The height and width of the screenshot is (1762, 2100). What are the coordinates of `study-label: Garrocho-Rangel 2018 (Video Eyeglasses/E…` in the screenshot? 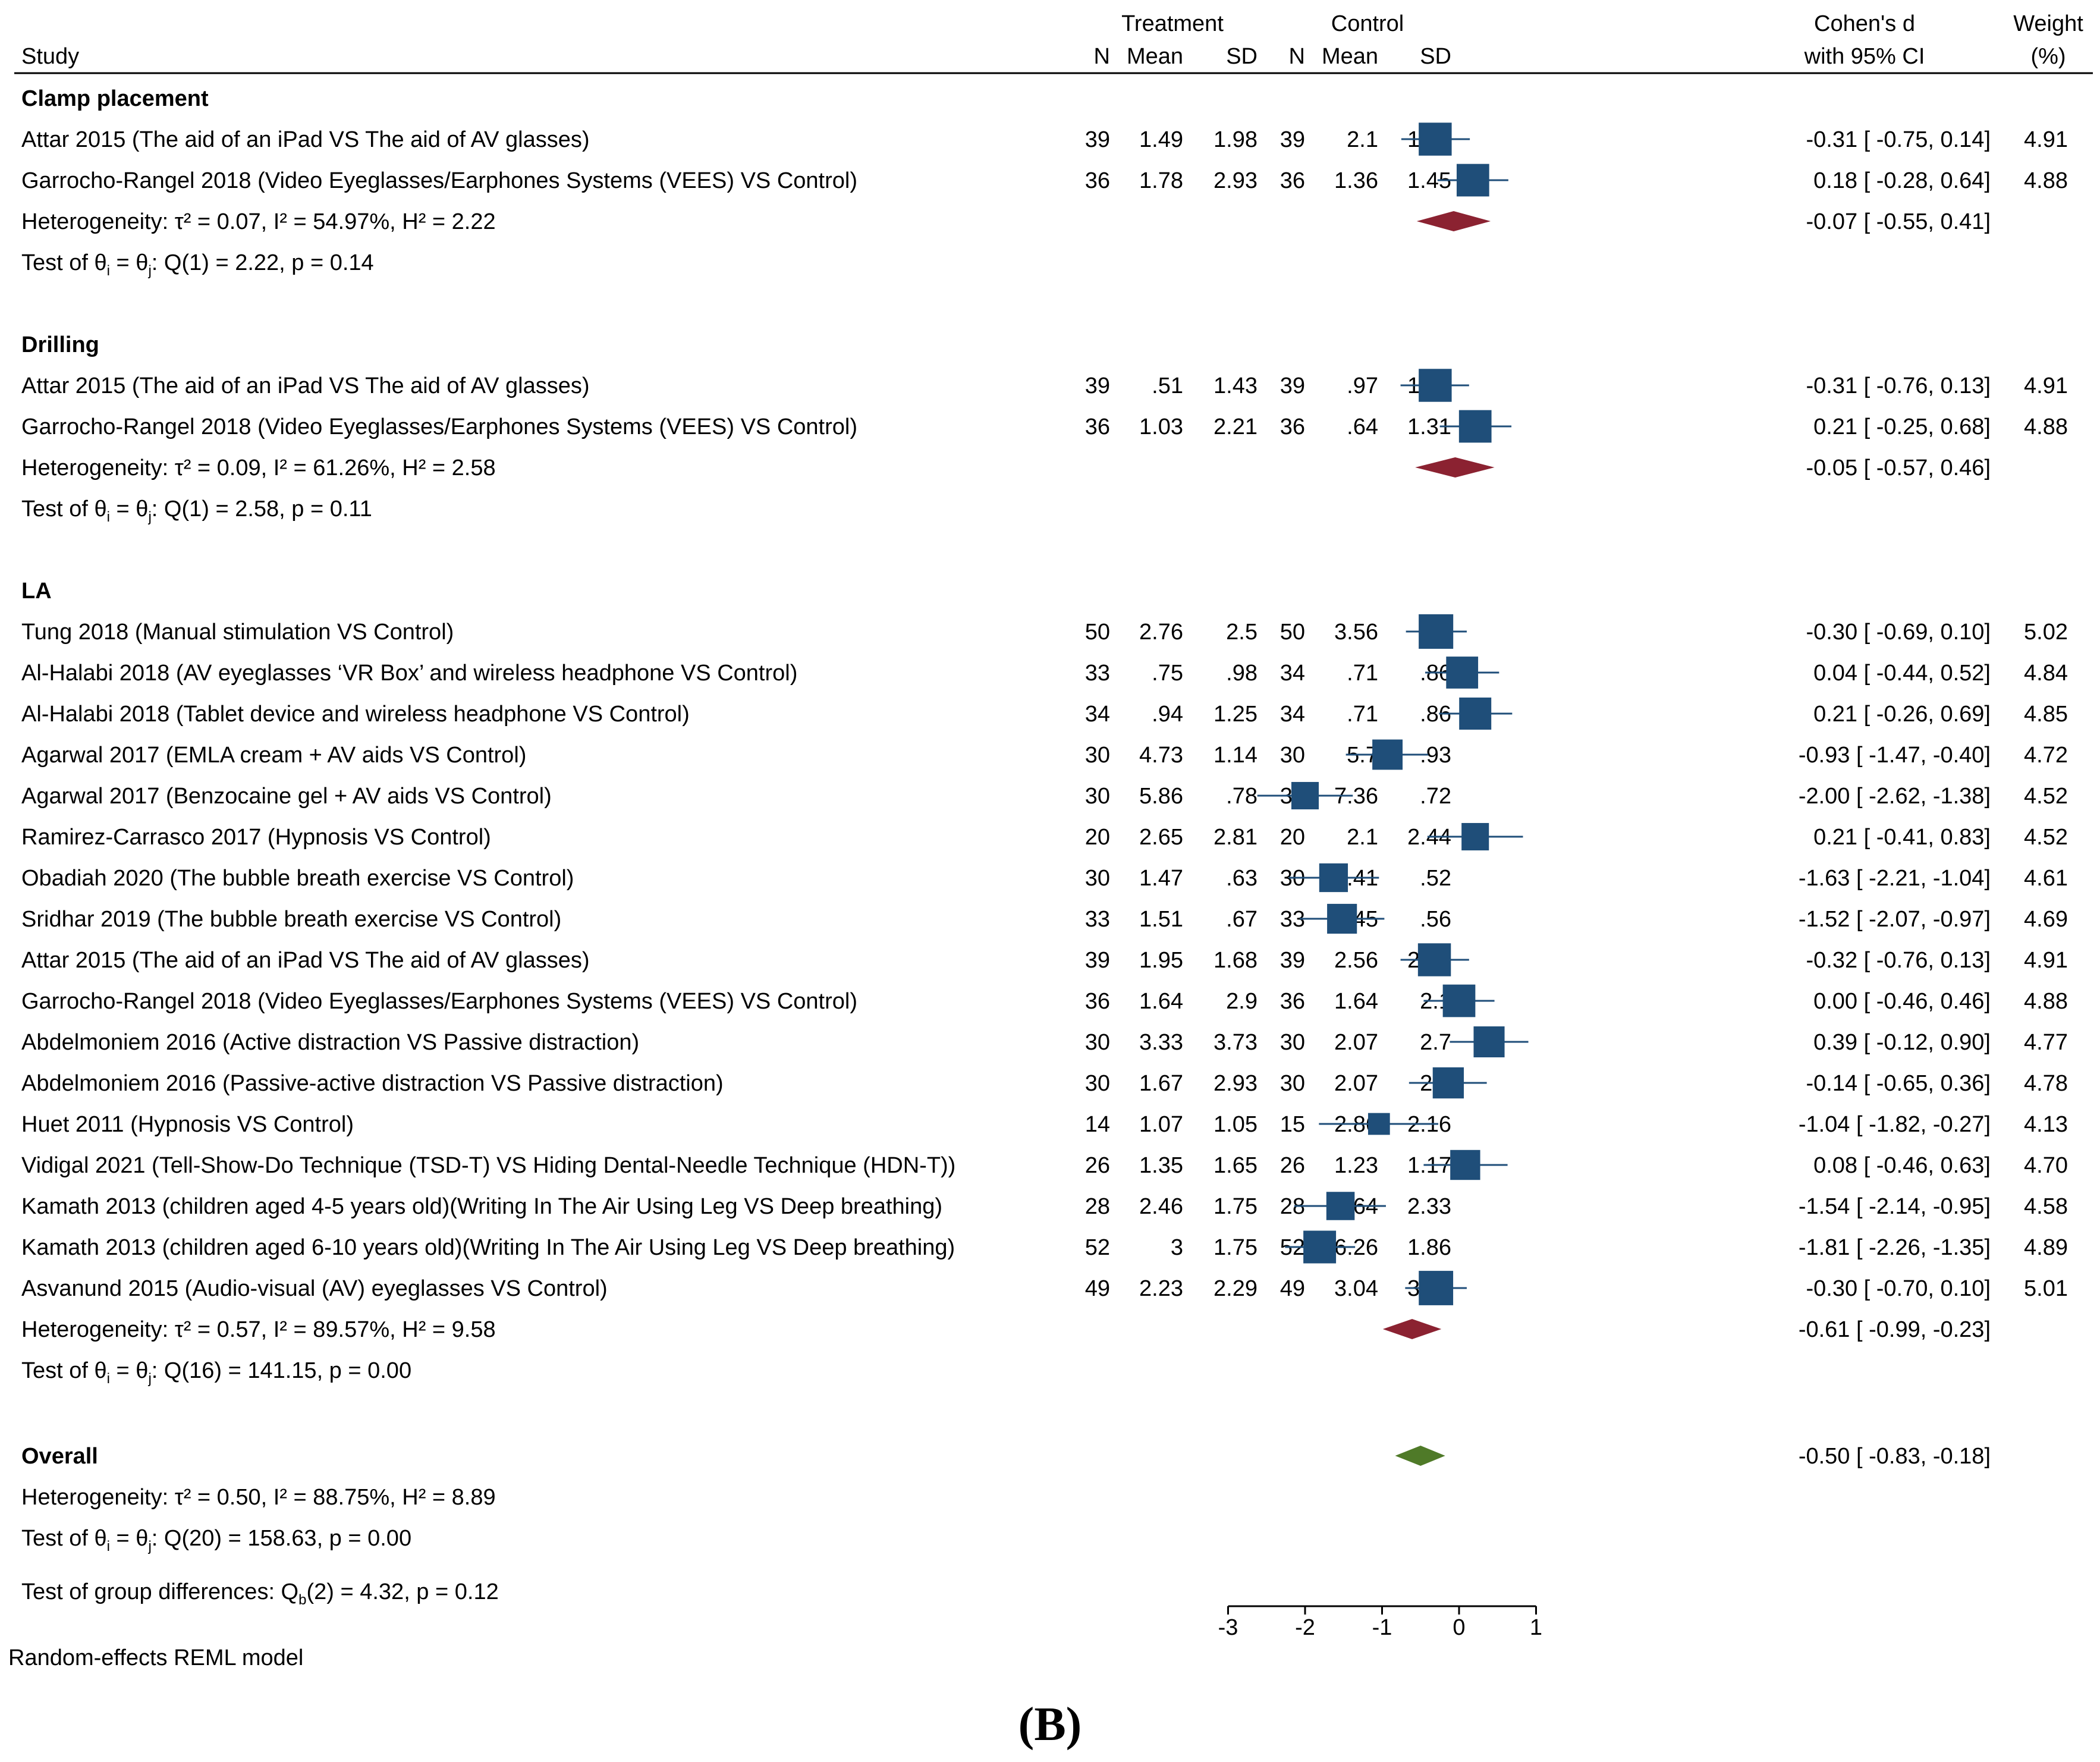 It's located at (439, 1001).